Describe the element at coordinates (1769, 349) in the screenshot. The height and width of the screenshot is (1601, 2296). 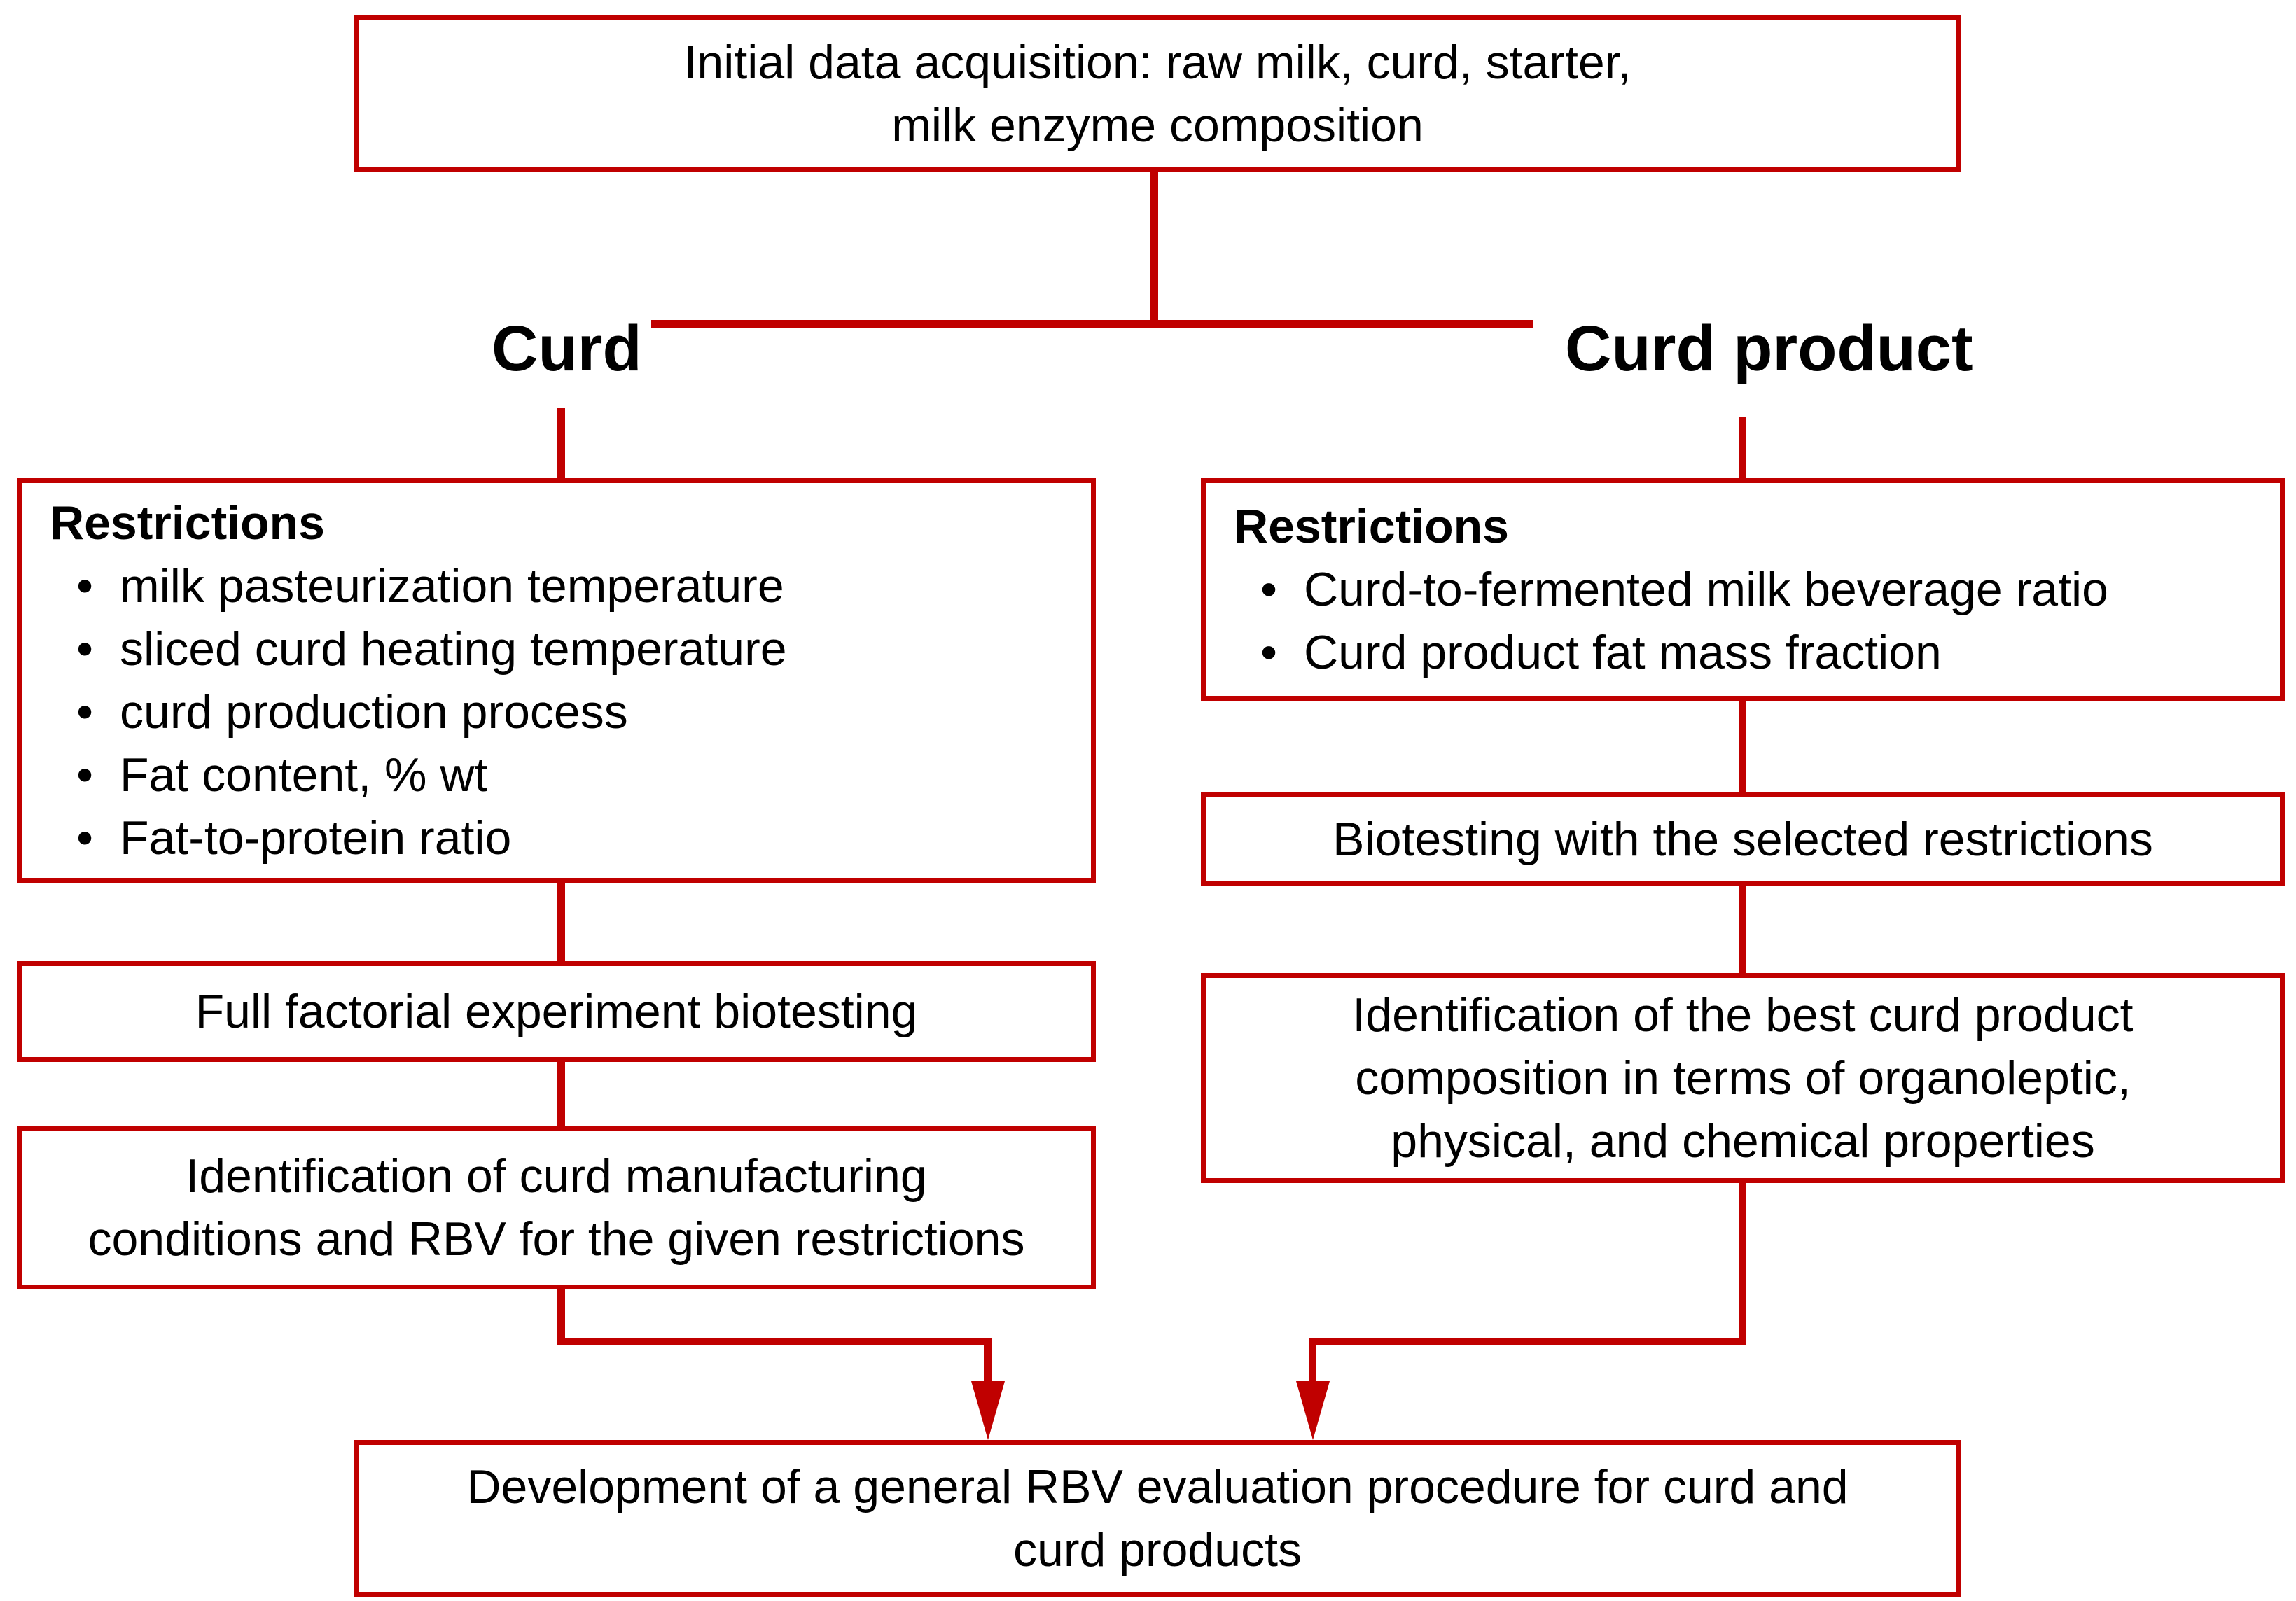
I see `curd-product-branch-label: Curd product` at that location.